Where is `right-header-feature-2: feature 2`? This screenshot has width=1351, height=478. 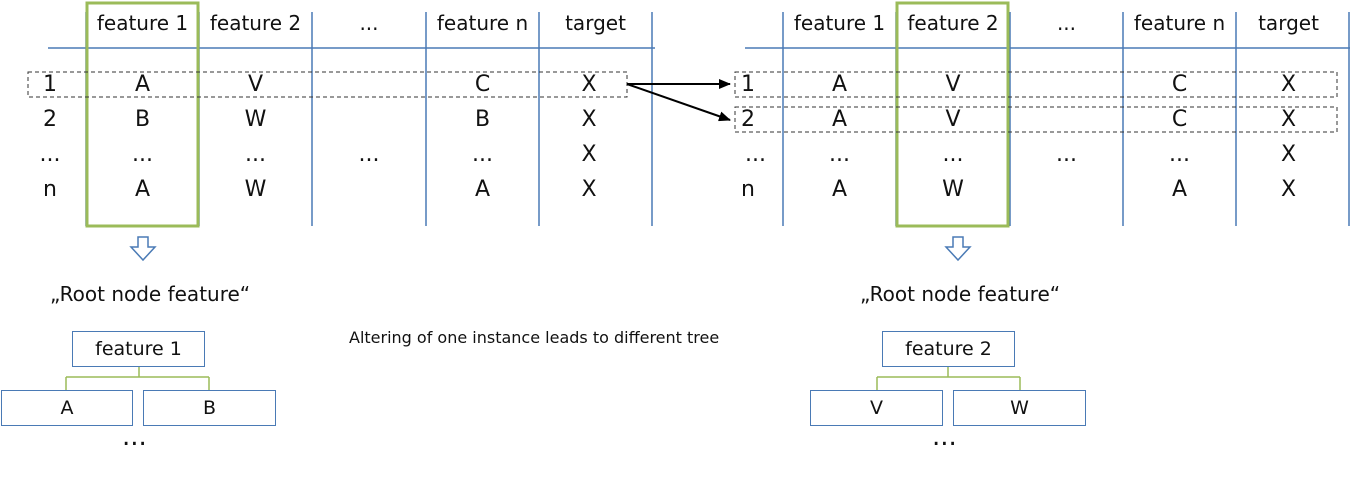
right-header-feature-2: feature 2 is located at coordinates (953, 23).